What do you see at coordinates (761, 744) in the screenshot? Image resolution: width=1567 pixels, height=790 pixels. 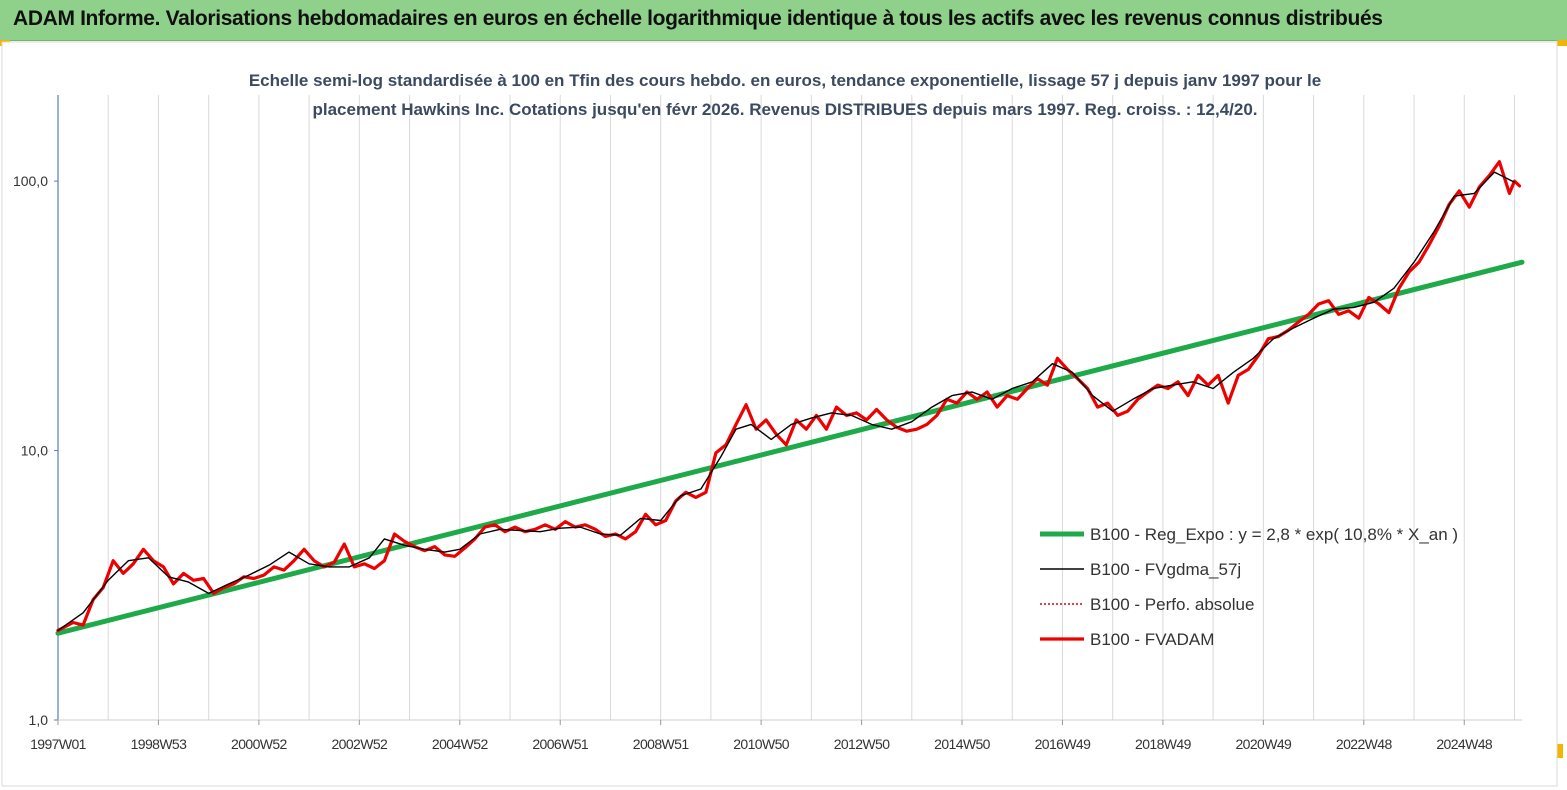 I see `x-tick-label-7: 2010W50` at bounding box center [761, 744].